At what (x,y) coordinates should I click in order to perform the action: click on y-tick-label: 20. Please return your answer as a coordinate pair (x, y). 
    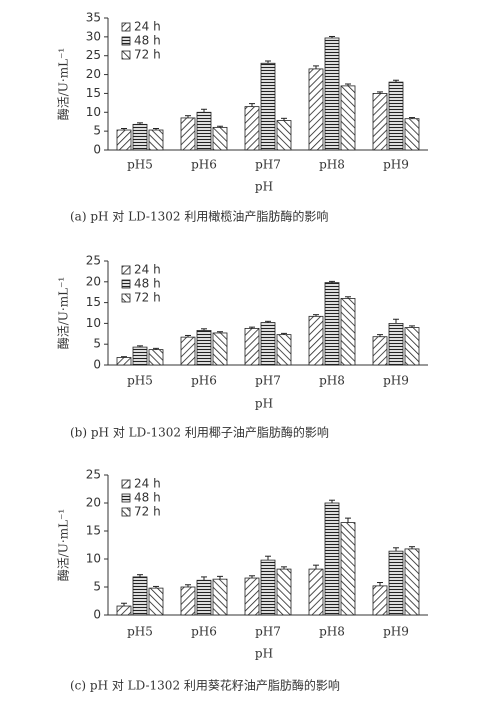
    Looking at the image, I should click on (93, 503).